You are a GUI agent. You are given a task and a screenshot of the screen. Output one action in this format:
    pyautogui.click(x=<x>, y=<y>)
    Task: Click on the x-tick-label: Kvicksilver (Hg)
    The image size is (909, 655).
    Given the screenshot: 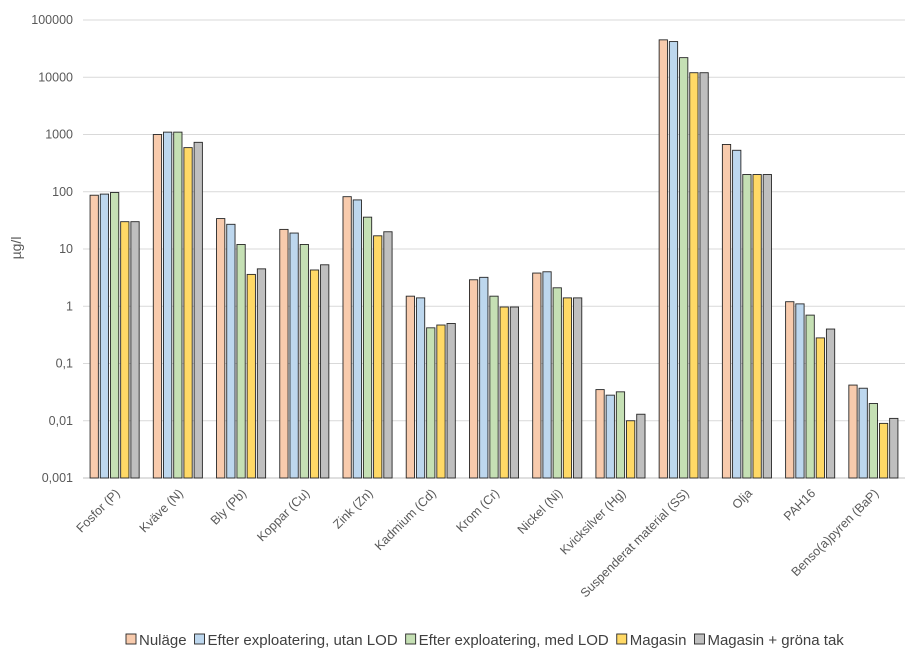 What is the action you would take?
    pyautogui.click(x=592, y=521)
    